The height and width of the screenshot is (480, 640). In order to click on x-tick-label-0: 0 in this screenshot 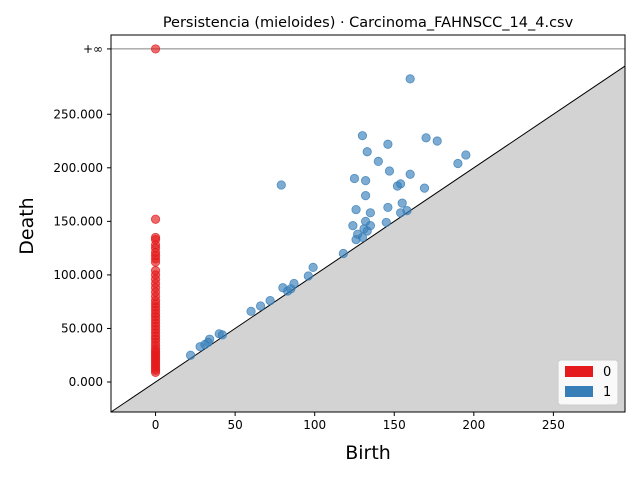, I will do `click(156, 425)`.